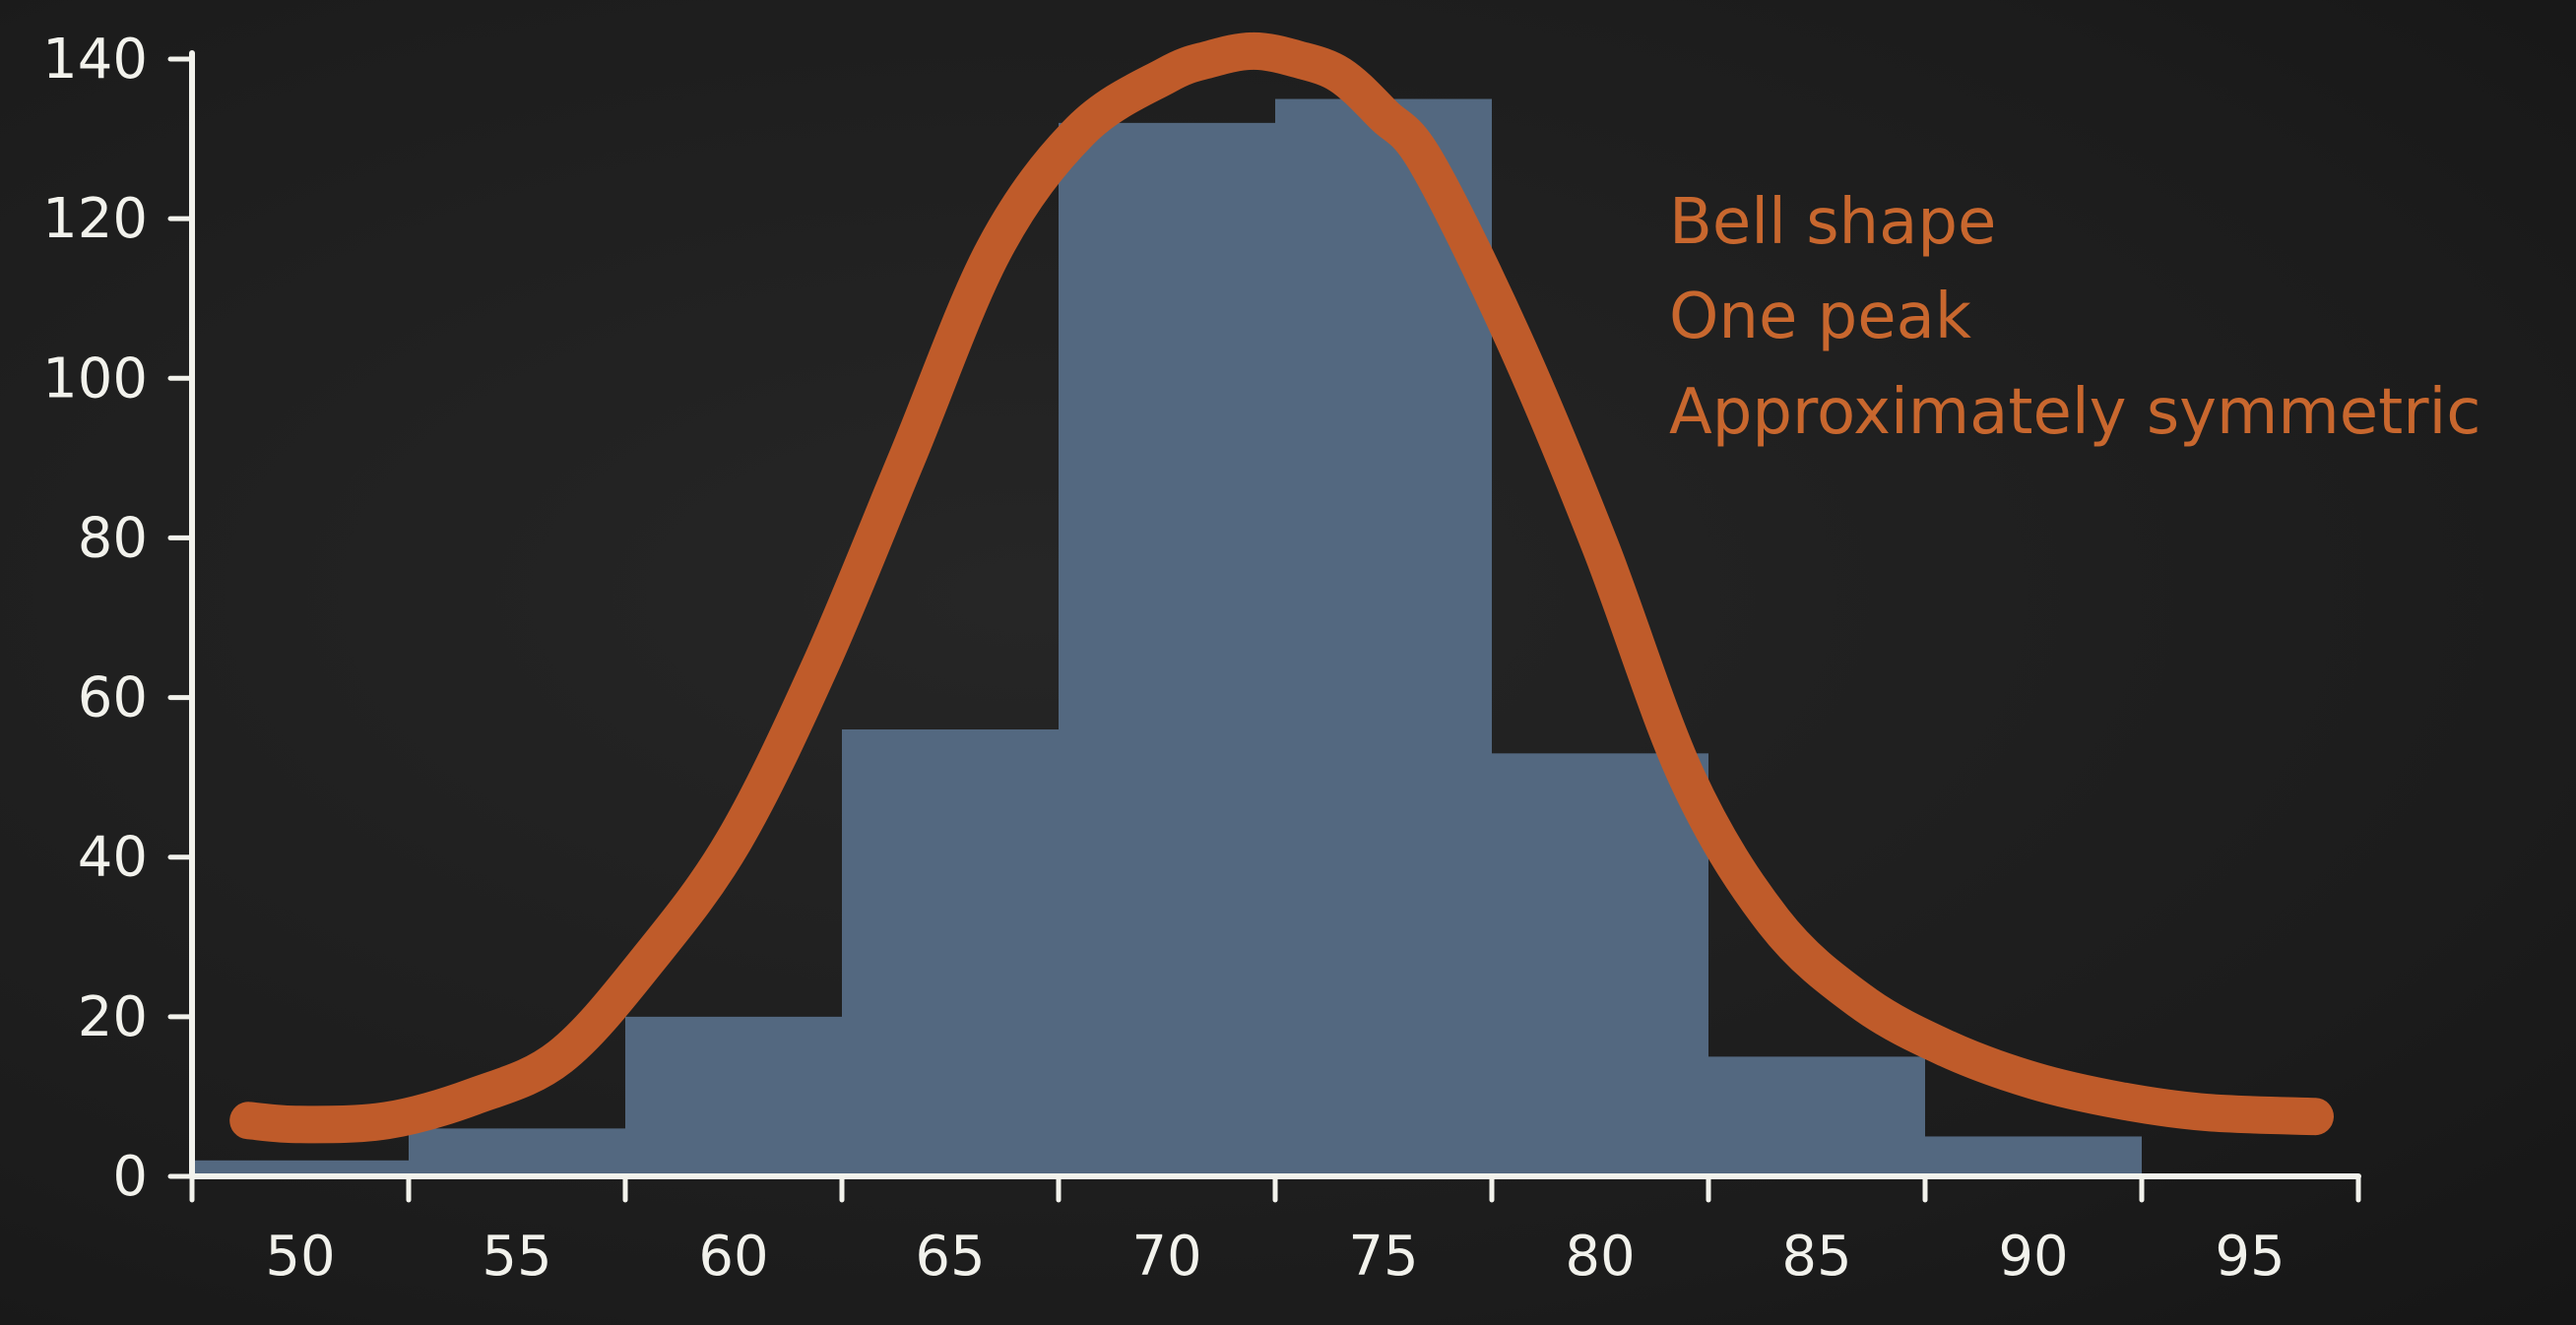  I want to click on x-tick-label: 50, so click(300, 1257).